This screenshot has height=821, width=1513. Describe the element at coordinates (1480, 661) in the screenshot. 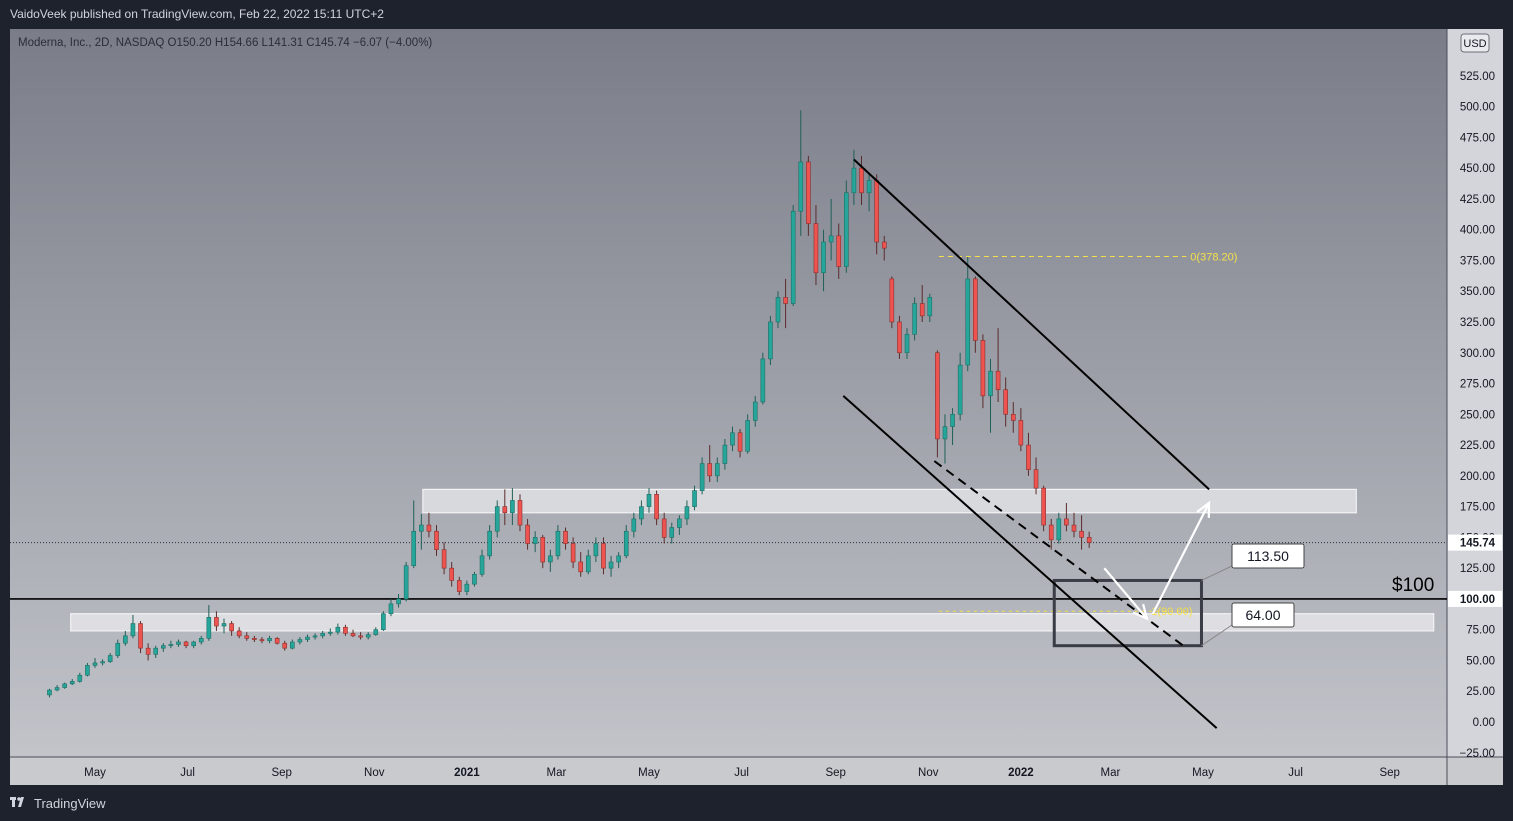

I see `price-tick-label: 50.00` at that location.